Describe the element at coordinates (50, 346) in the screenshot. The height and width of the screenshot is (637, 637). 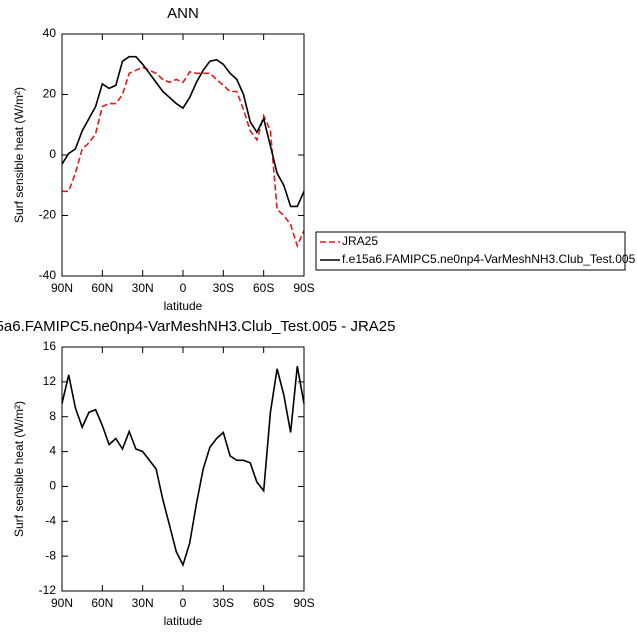
I see `y-tick-label: 16` at that location.